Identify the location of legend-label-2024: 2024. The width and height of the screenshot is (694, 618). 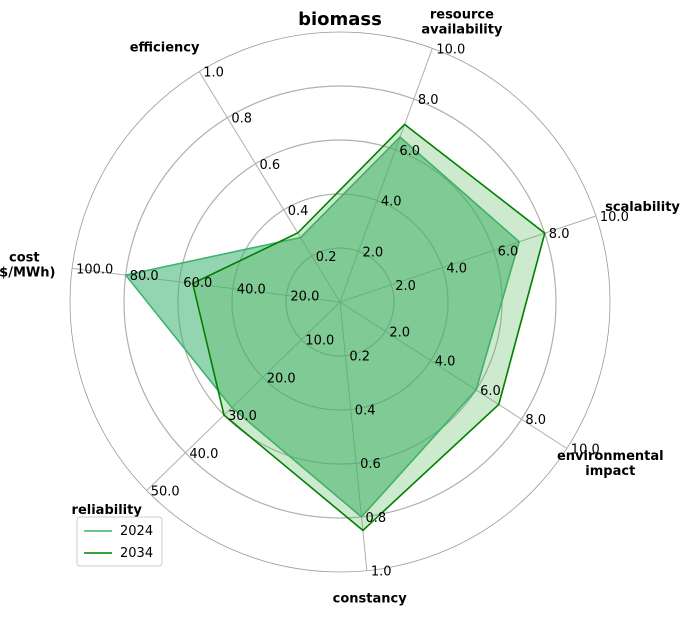
(136, 531).